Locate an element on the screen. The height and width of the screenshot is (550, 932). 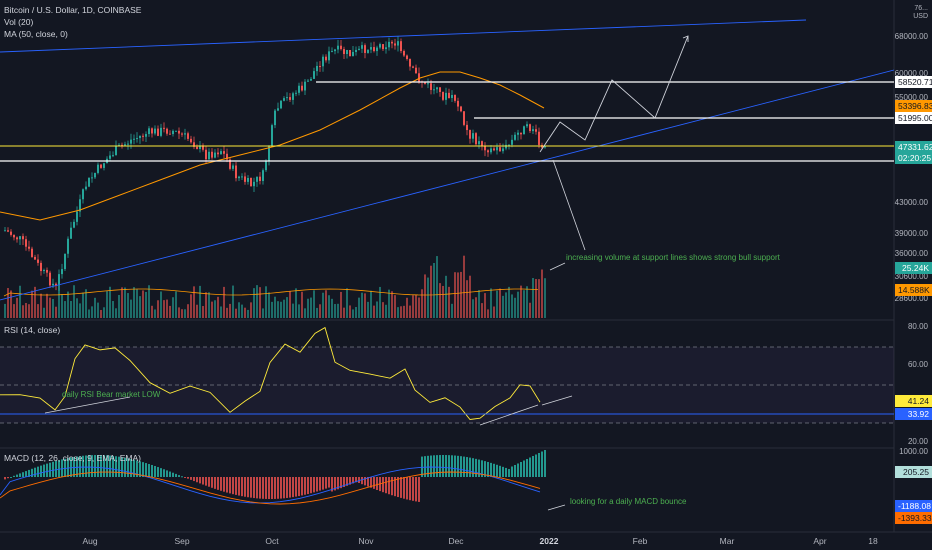
last-price-tag: 47331.62 is located at coordinates (913, 147).